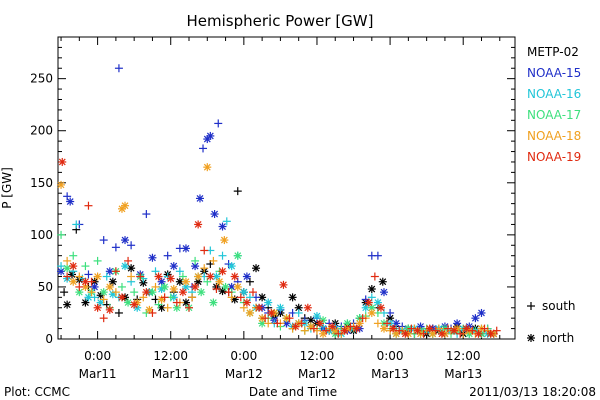 The width and height of the screenshot is (600, 400). Describe the element at coordinates (554, 115) in the screenshot. I see `legend-entry: NOAA-17` at that location.